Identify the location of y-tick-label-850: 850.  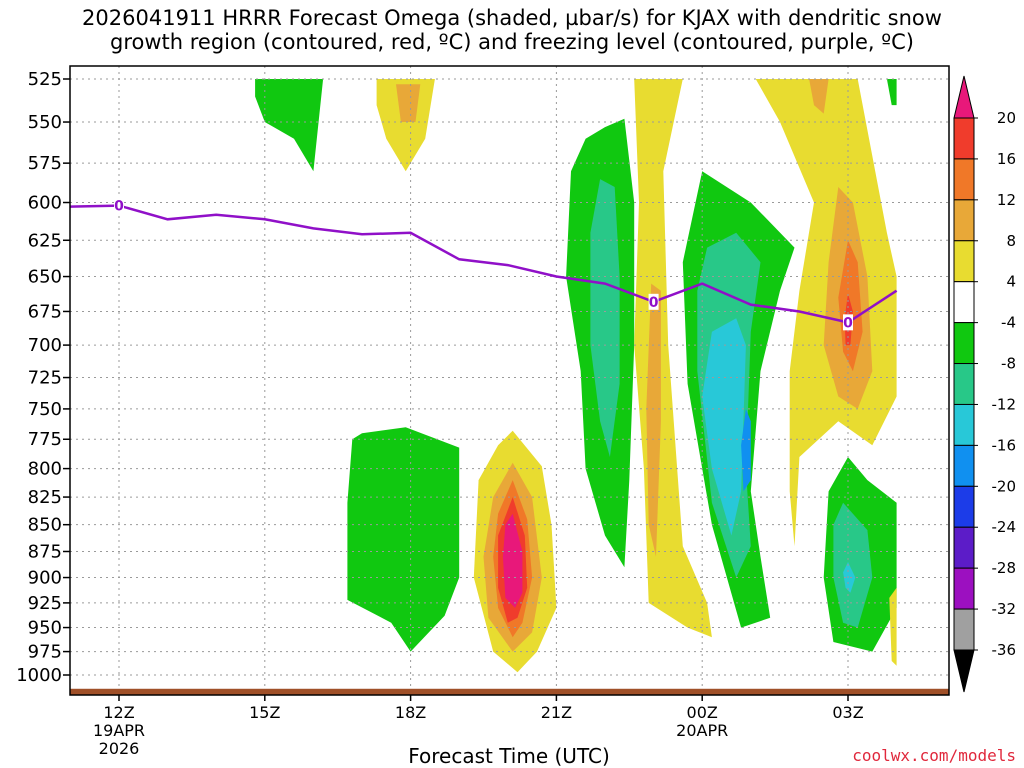
(45, 525).